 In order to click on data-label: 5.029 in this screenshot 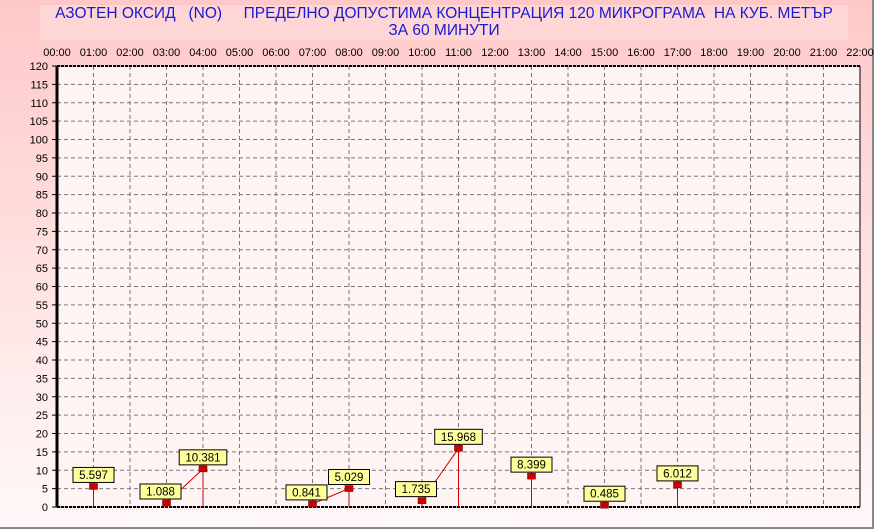, I will do `click(349, 478)`.